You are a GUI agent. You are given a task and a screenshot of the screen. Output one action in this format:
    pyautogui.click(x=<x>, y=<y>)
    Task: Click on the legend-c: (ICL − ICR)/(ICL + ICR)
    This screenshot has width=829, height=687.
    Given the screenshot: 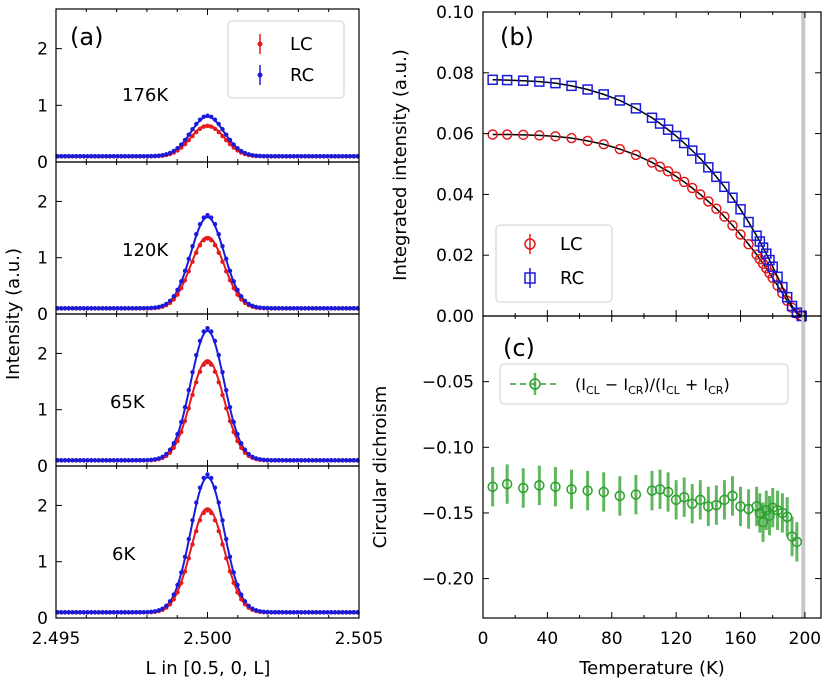 What is the action you would take?
    pyautogui.click(x=644, y=384)
    